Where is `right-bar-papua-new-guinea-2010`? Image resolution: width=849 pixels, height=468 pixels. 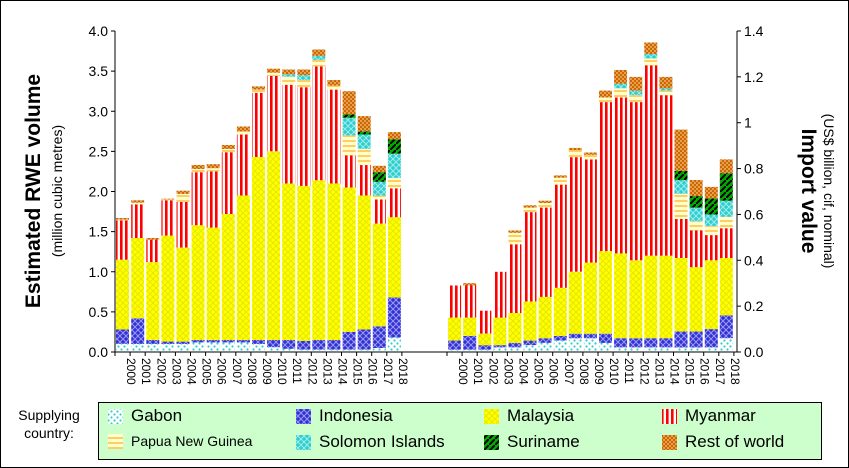 right-bar-papua-new-guinea-2010 is located at coordinates (605, 100).